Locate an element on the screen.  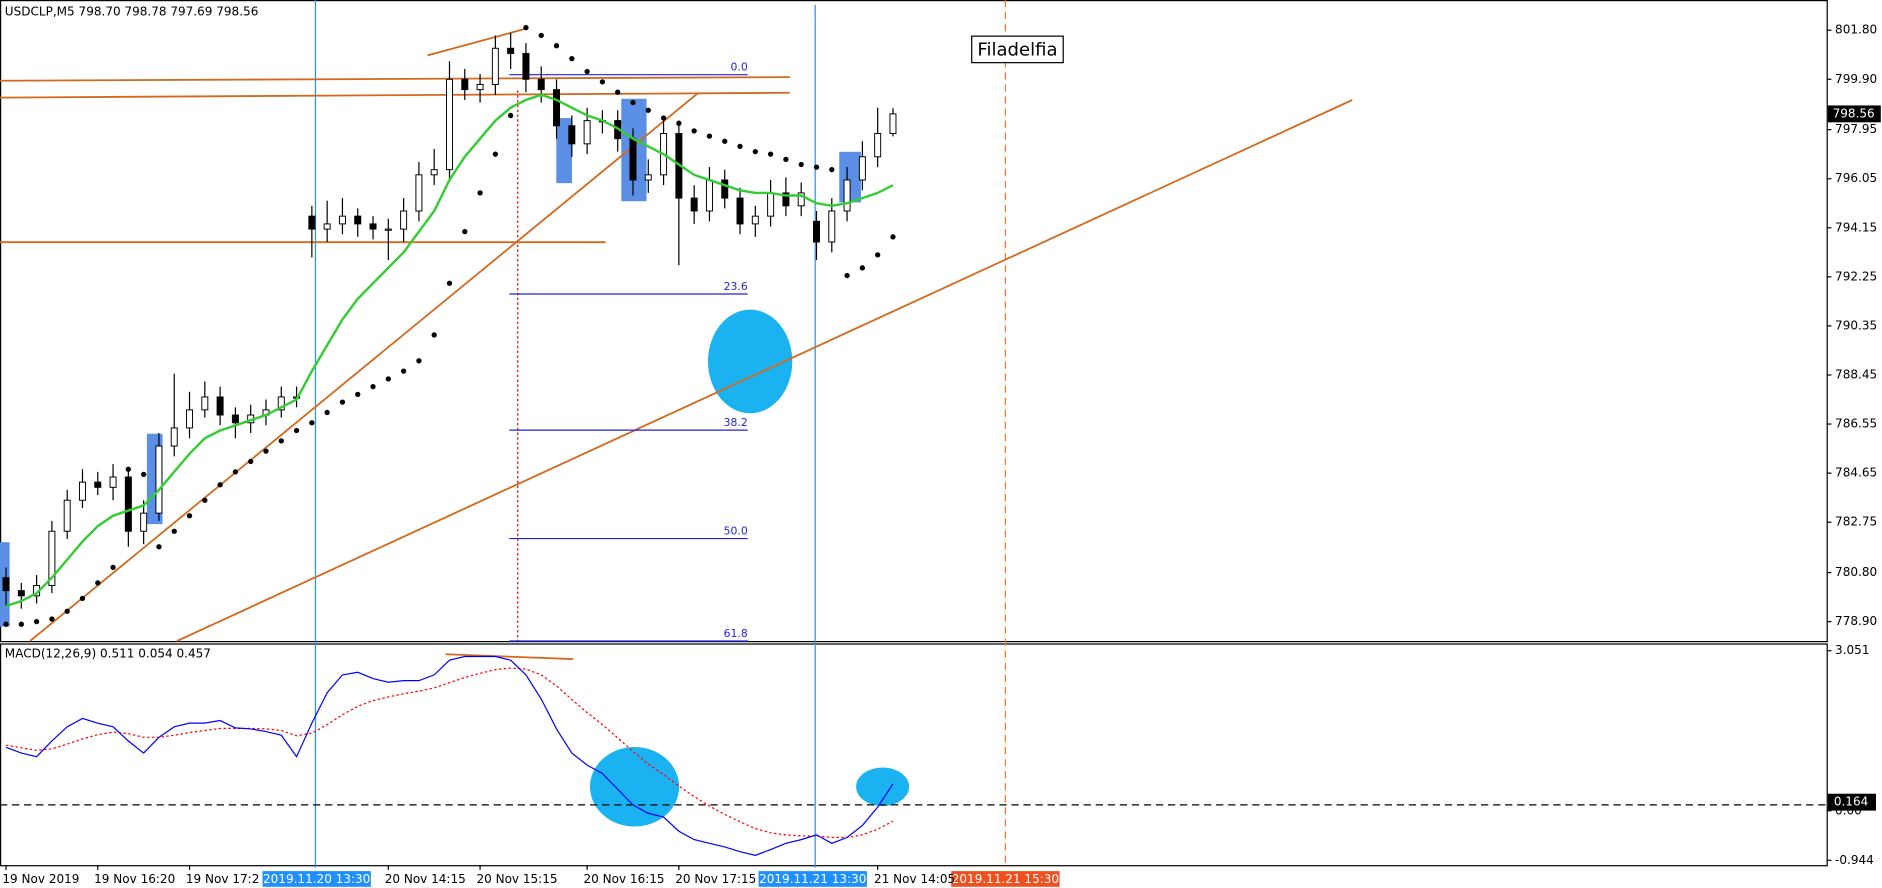
x-tick-label: 20 Nov 15:15 is located at coordinates (516, 879).